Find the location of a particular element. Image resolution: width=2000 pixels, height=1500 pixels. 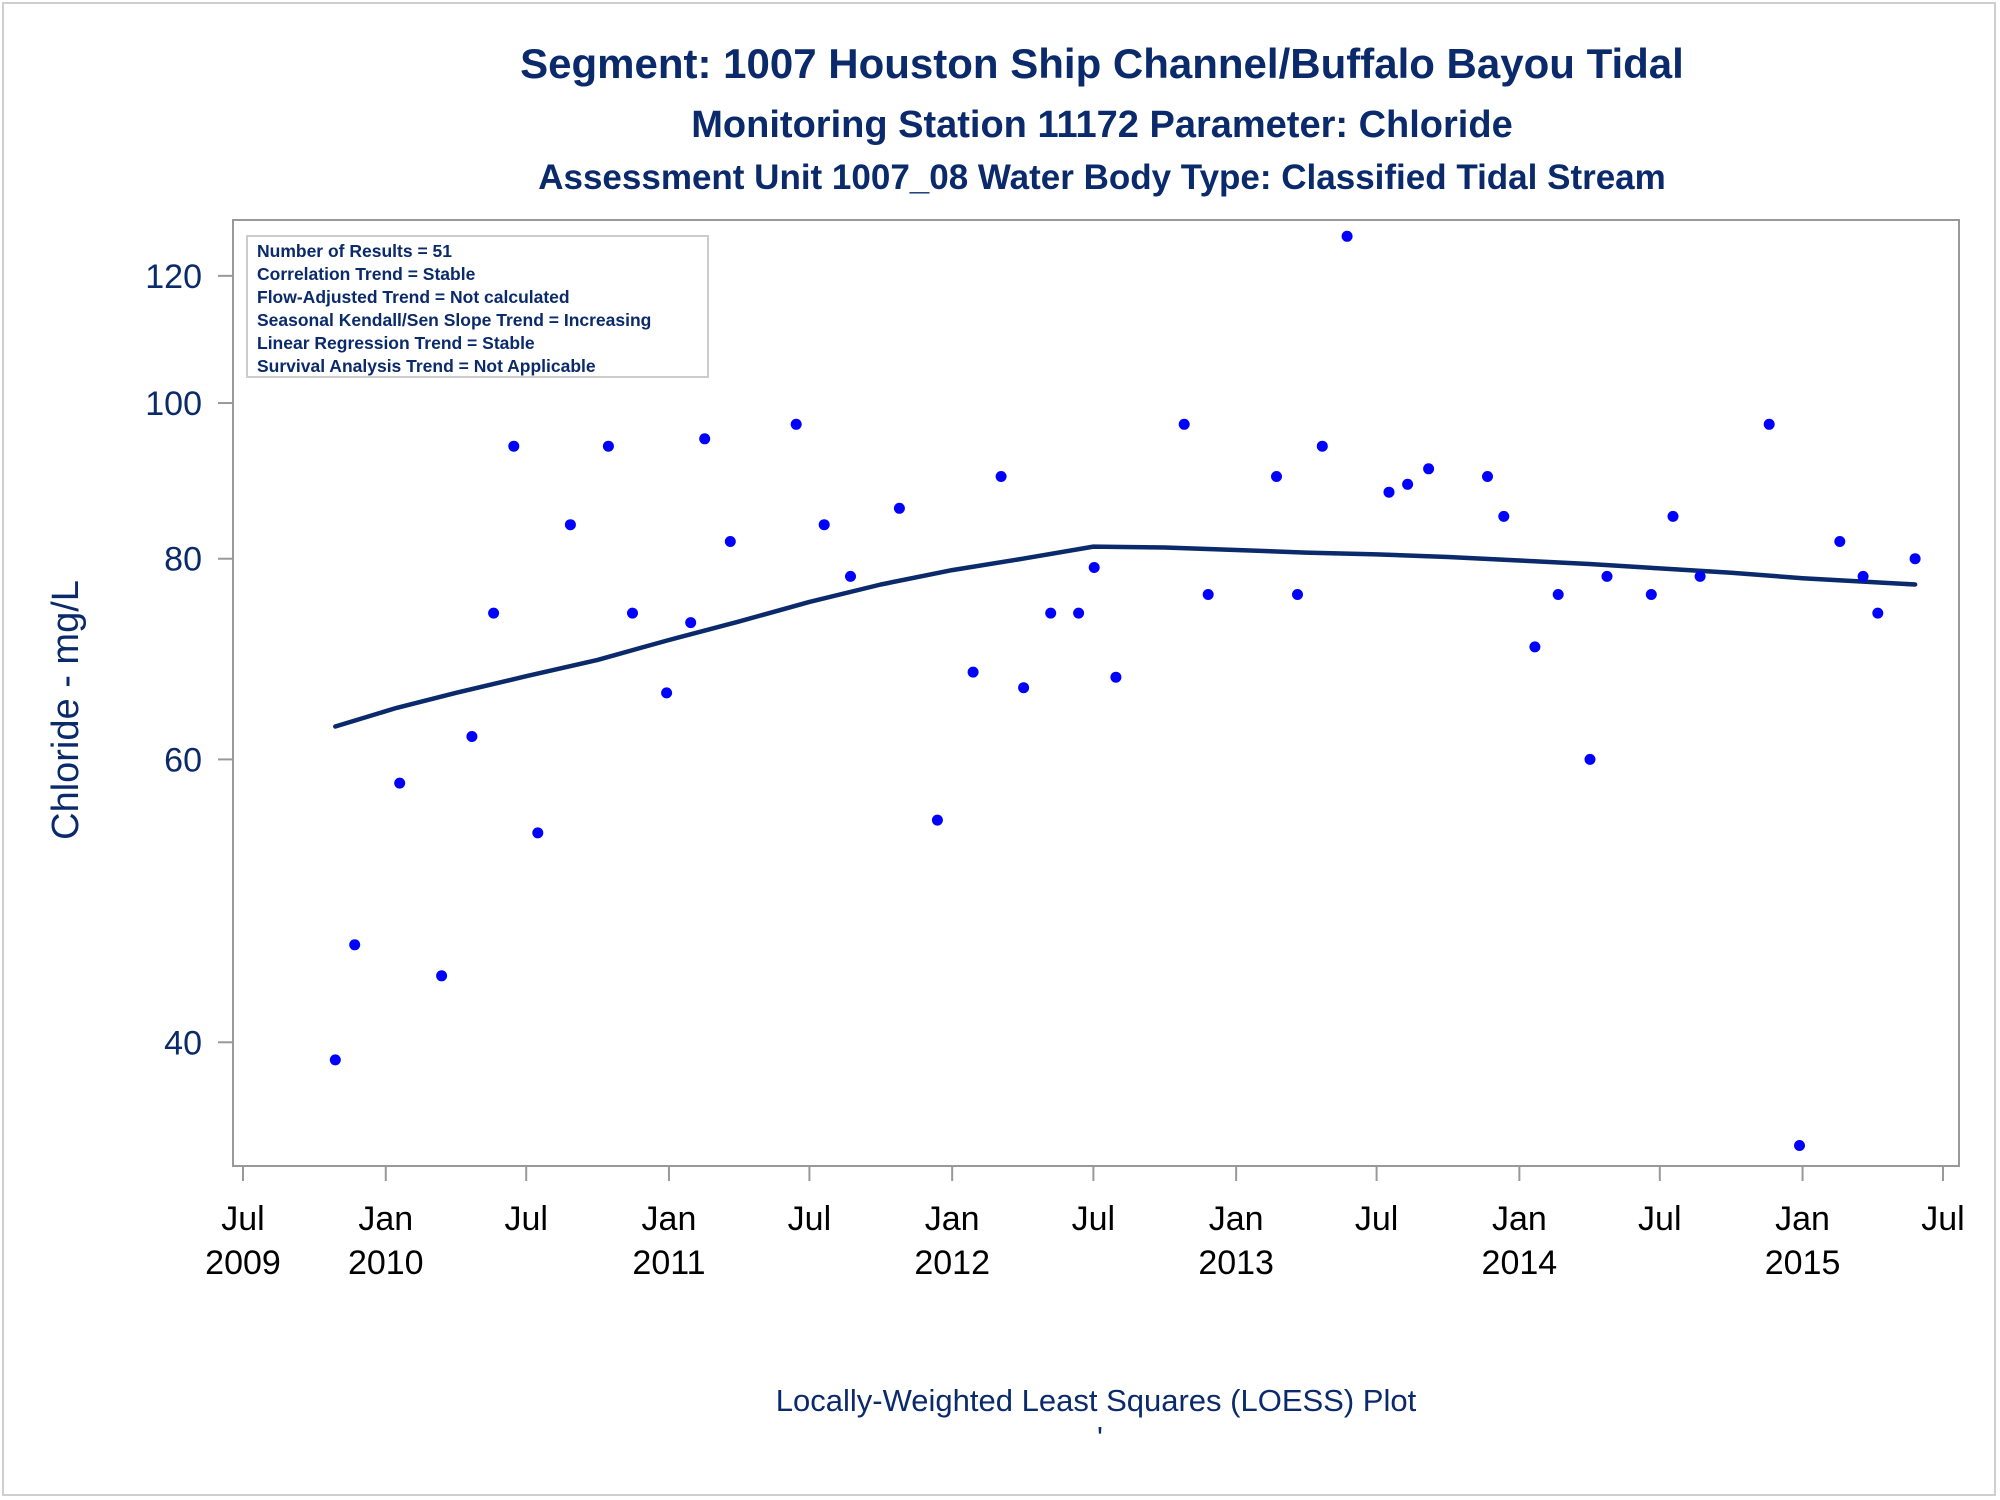

stats-survival-analysis-trend: Survival Analysis Trend = Not Applicable is located at coordinates (426, 366).